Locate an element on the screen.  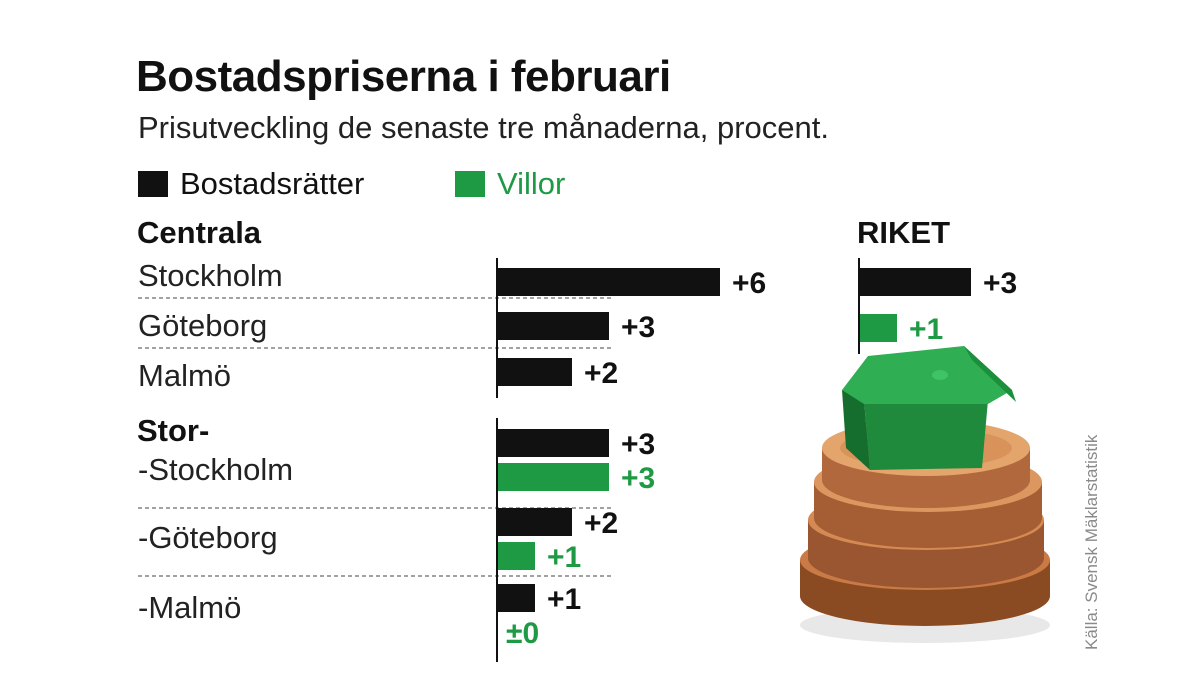
group1-row1-bostadsratter-bar is located at coordinates (535, 522).